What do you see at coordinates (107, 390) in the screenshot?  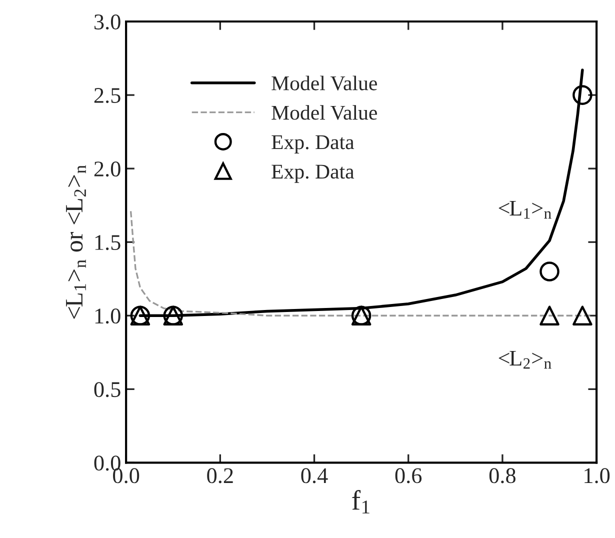 I see `y-tick-label: 0.5` at bounding box center [107, 390].